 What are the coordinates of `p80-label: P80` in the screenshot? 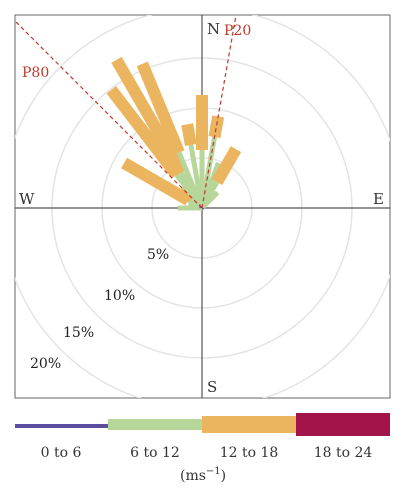 It's located at (35, 73).